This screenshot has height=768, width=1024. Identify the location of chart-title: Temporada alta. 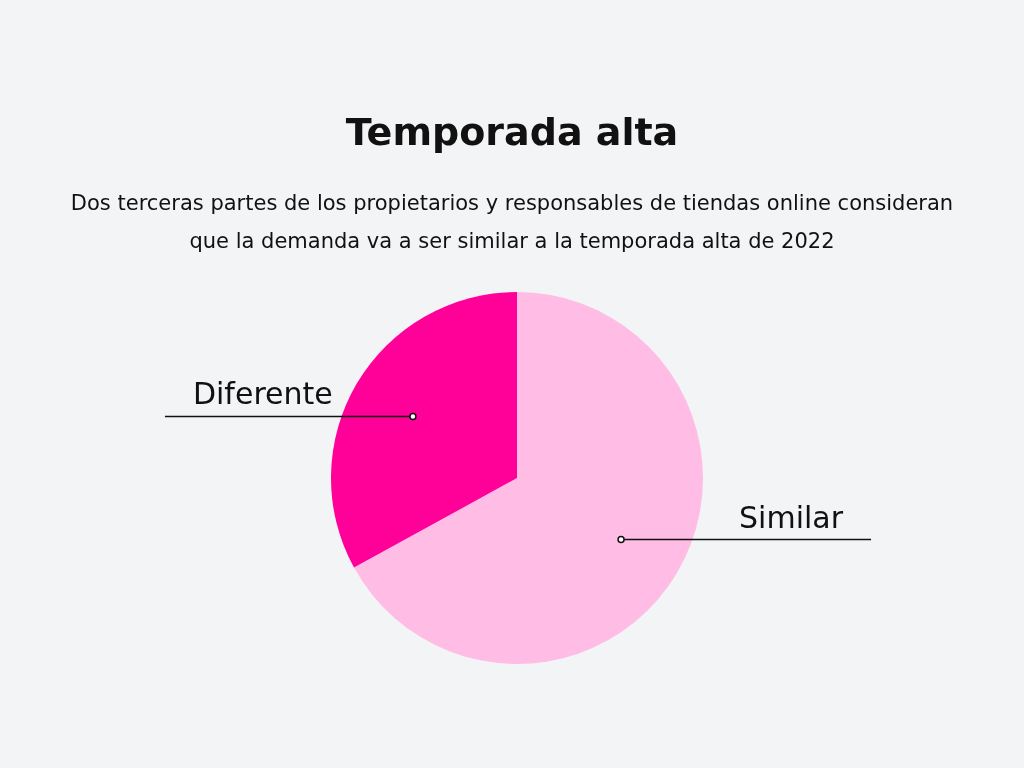
(512, 132).